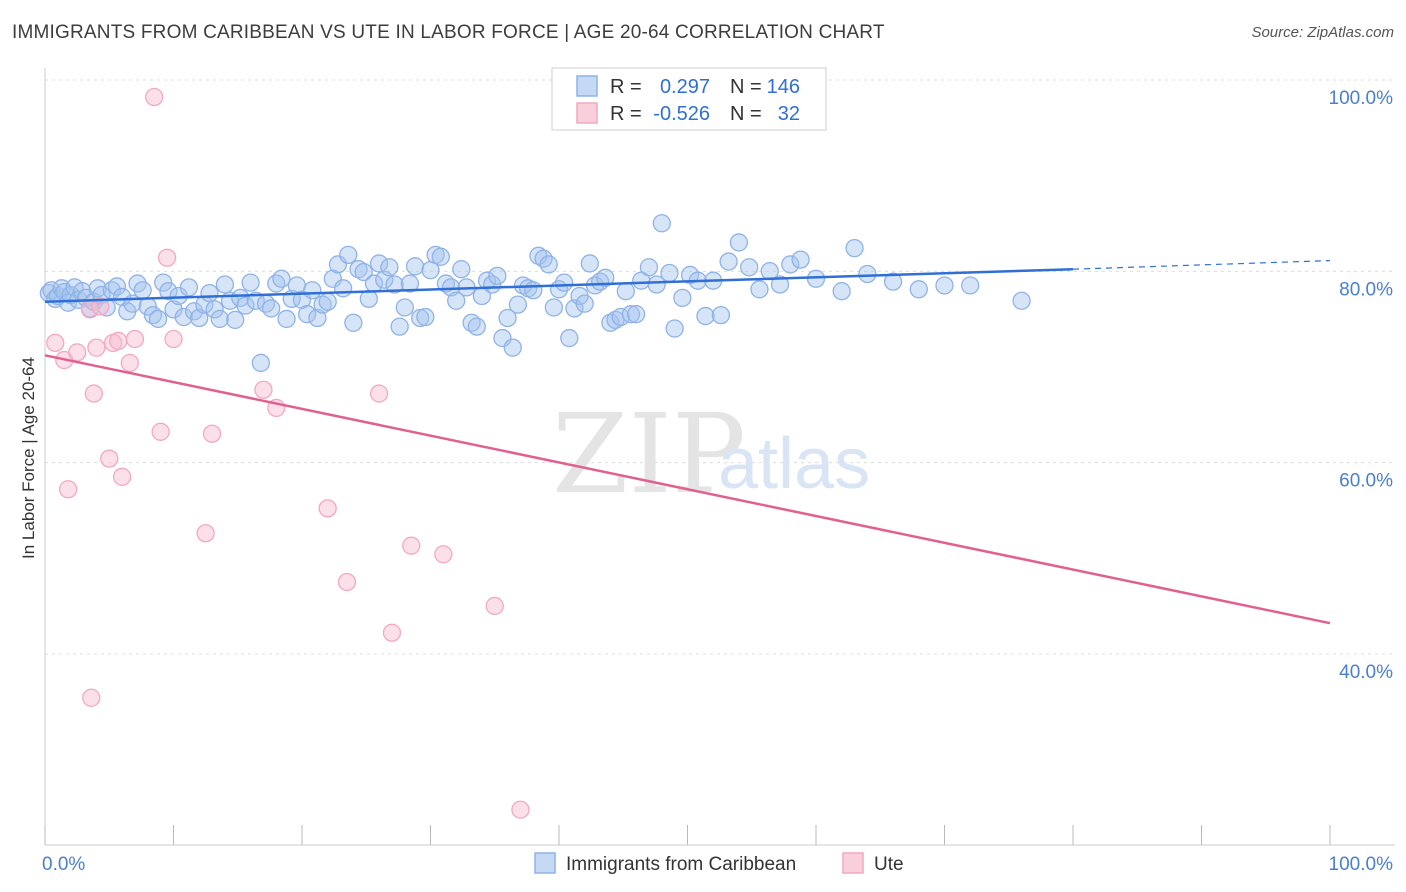 The height and width of the screenshot is (892, 1406). What do you see at coordinates (889, 864) in the screenshot?
I see `bottom-legend-ute: Ute` at bounding box center [889, 864].